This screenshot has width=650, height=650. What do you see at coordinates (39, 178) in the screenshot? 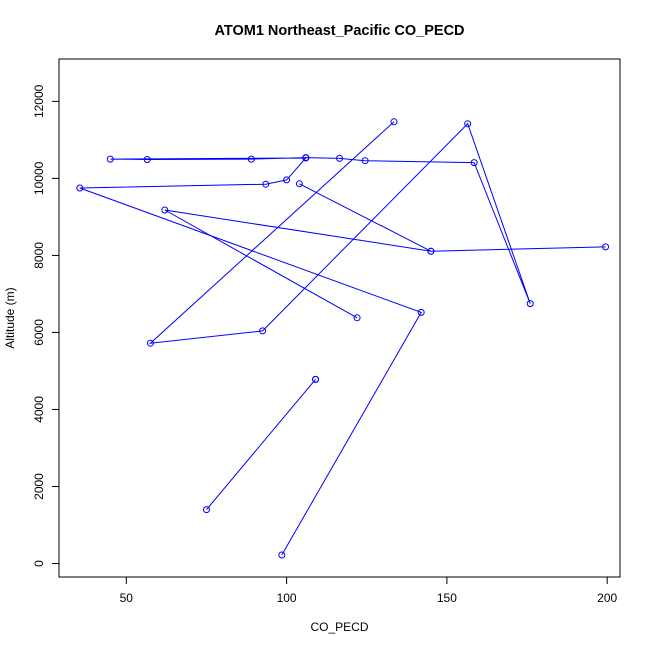
I see `y-tick-label: 10000` at bounding box center [39, 178].